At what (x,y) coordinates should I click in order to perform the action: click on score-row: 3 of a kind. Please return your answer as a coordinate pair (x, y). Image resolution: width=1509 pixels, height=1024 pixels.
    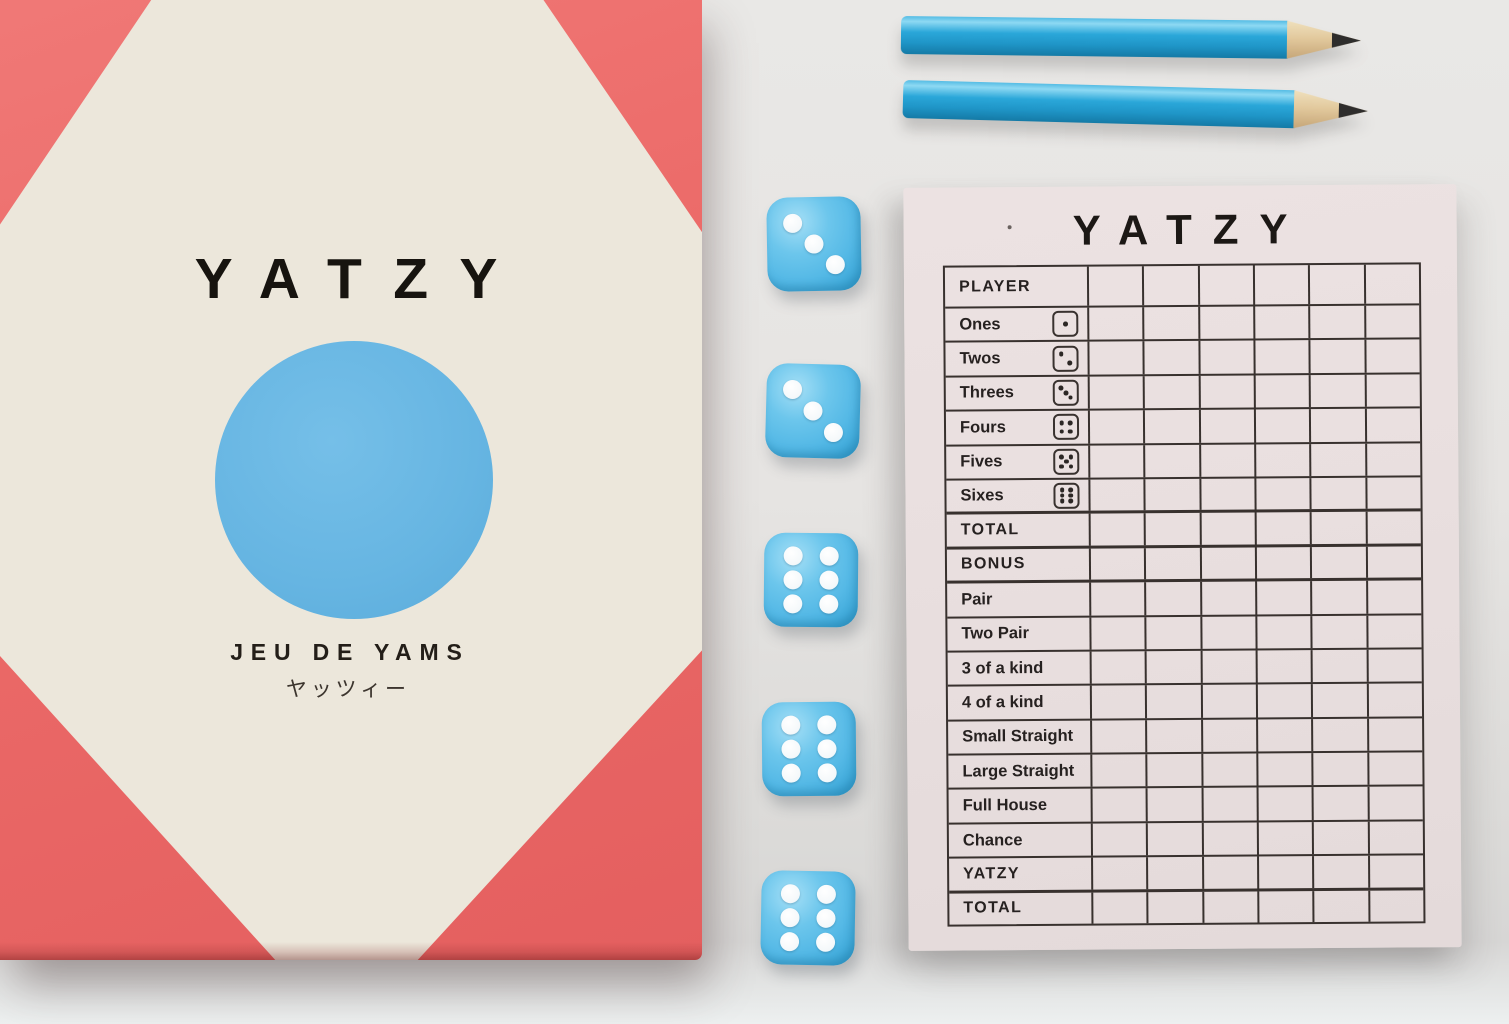
    Looking at the image, I should click on (1184, 668).